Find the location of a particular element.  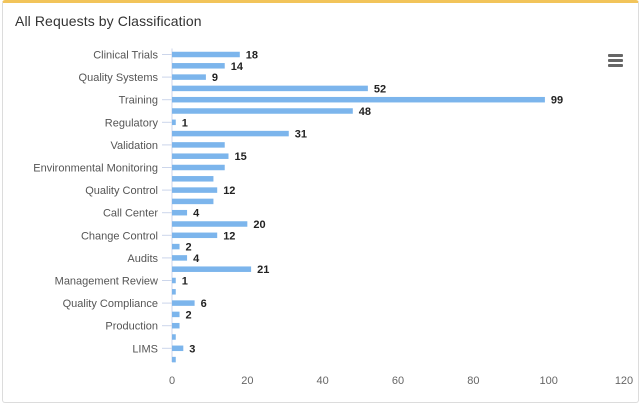

category-label: Change Control is located at coordinates (119, 236).